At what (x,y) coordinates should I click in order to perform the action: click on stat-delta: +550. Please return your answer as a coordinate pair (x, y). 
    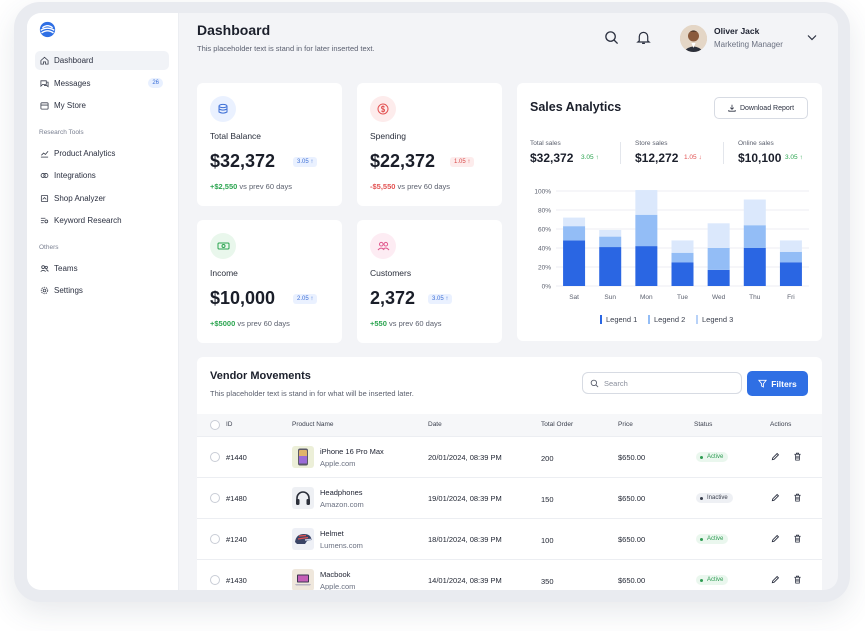
    Looking at the image, I should click on (378, 323).